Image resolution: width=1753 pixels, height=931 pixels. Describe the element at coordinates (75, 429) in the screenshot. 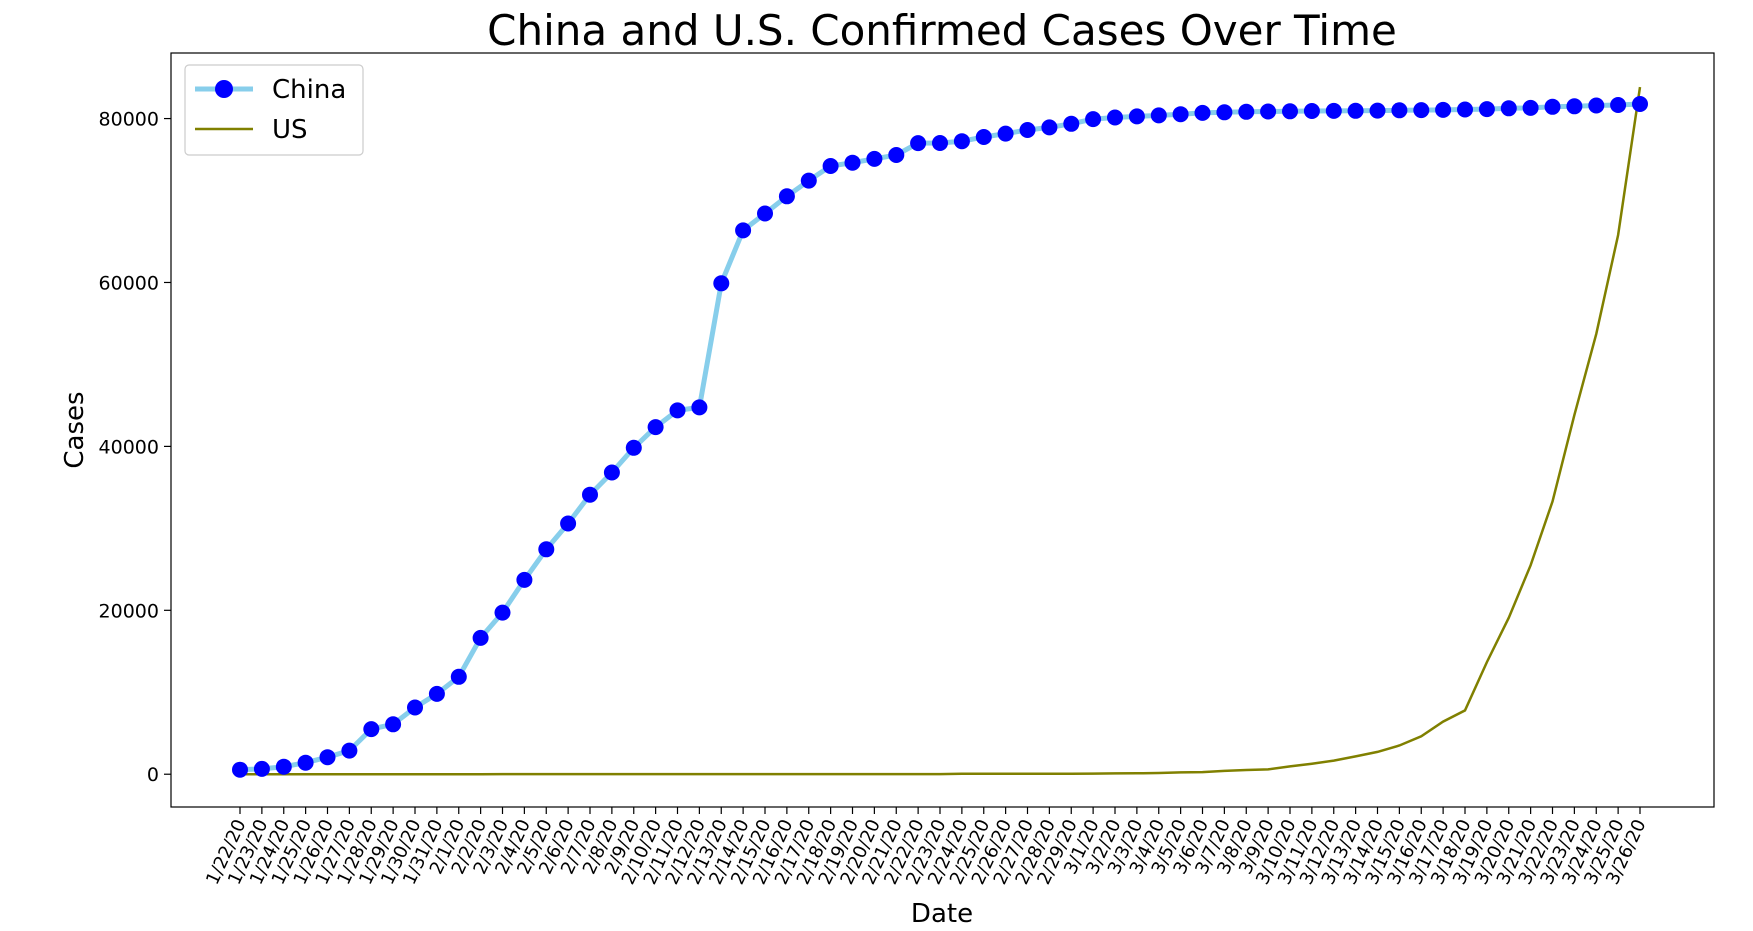

I see `y-axis-label: Cases` at that location.